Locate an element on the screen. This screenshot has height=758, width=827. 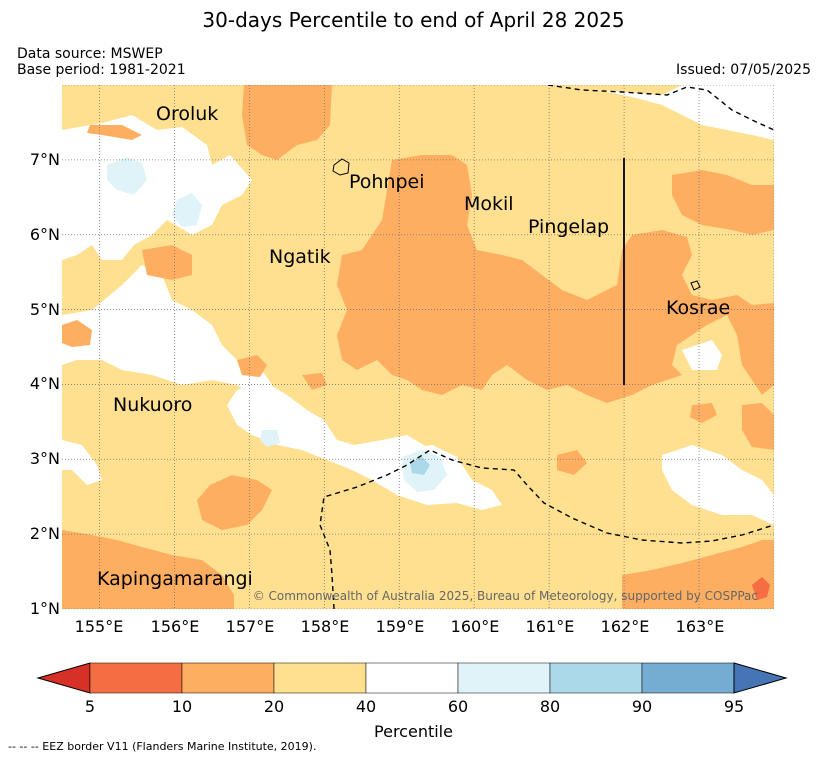
lon-label-159e: 159°E is located at coordinates (400, 626).